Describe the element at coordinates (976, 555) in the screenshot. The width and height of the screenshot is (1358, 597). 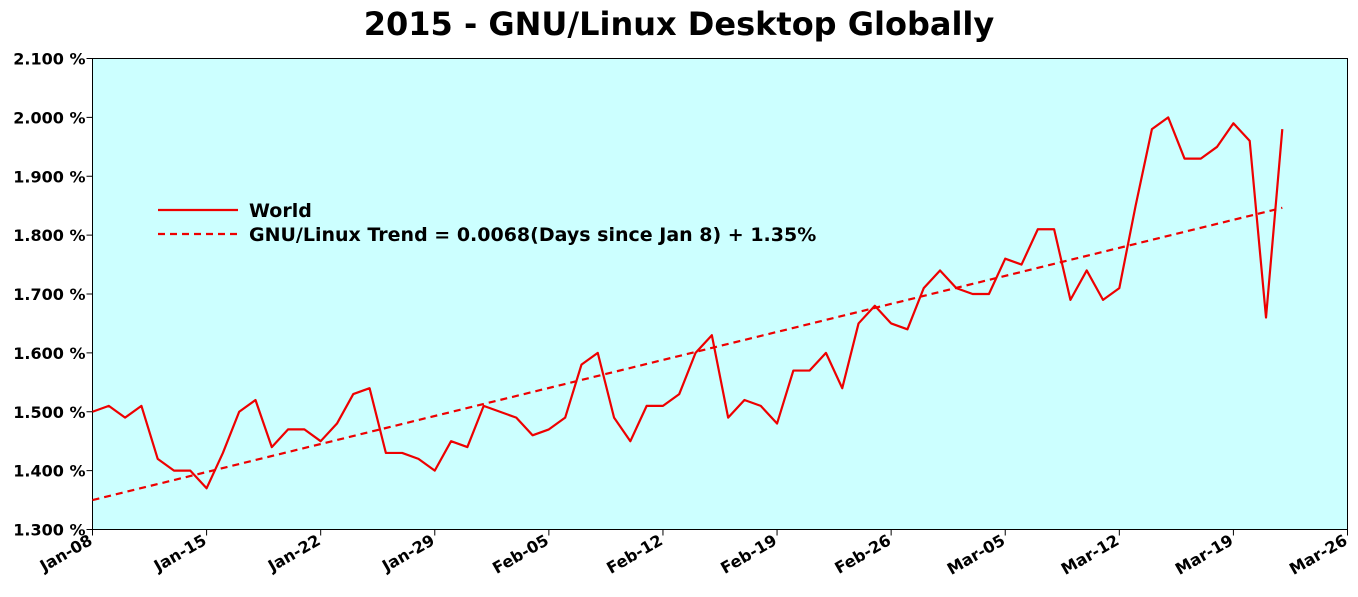
I see `x-tick-label: Mar-05` at that location.